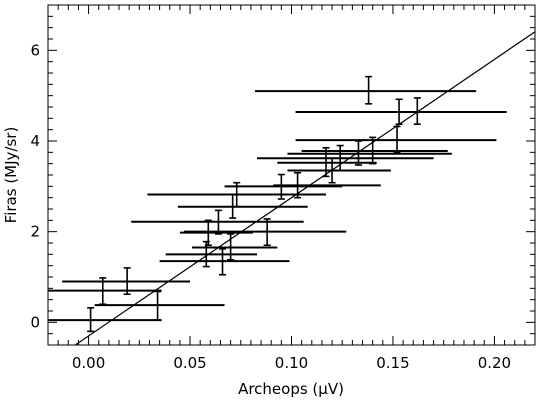  What do you see at coordinates (35, 232) in the screenshot?
I see `y-tick-label: 2` at bounding box center [35, 232].